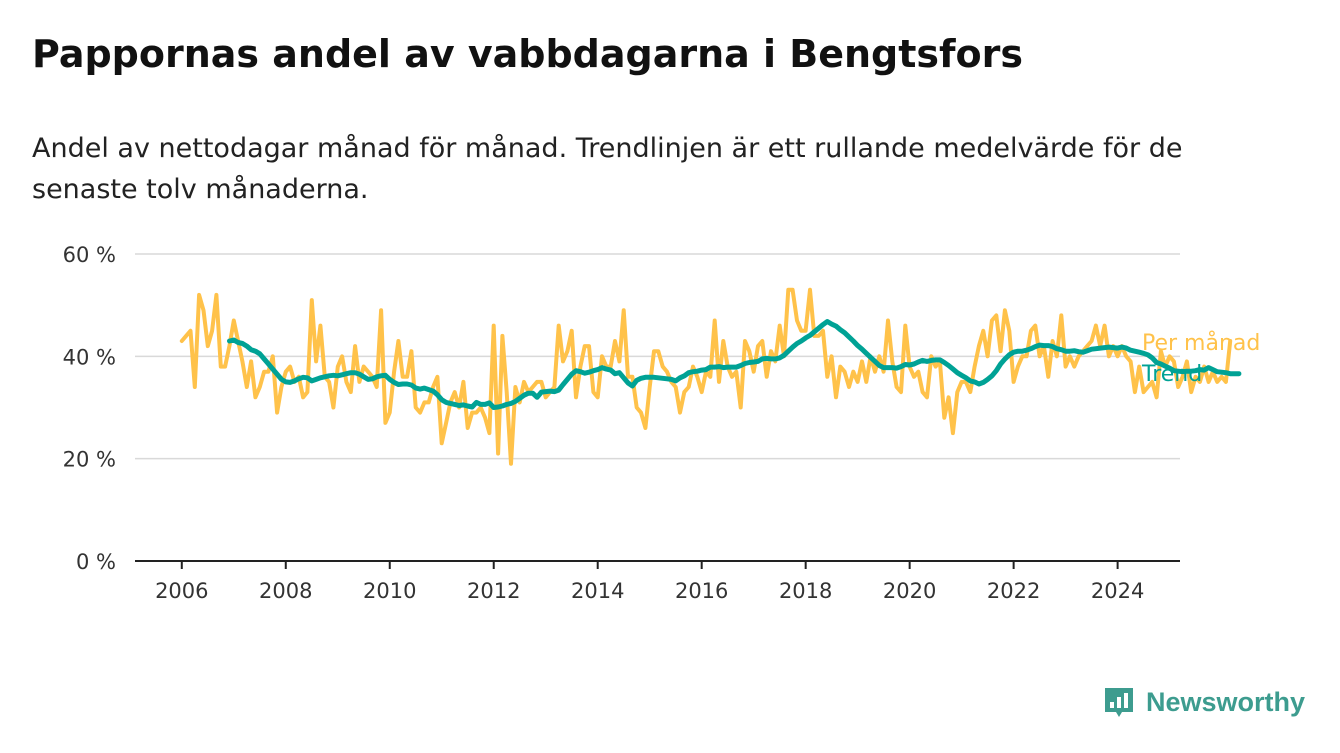  I want to click on brand-name: Newsworthy, so click(1226, 701).